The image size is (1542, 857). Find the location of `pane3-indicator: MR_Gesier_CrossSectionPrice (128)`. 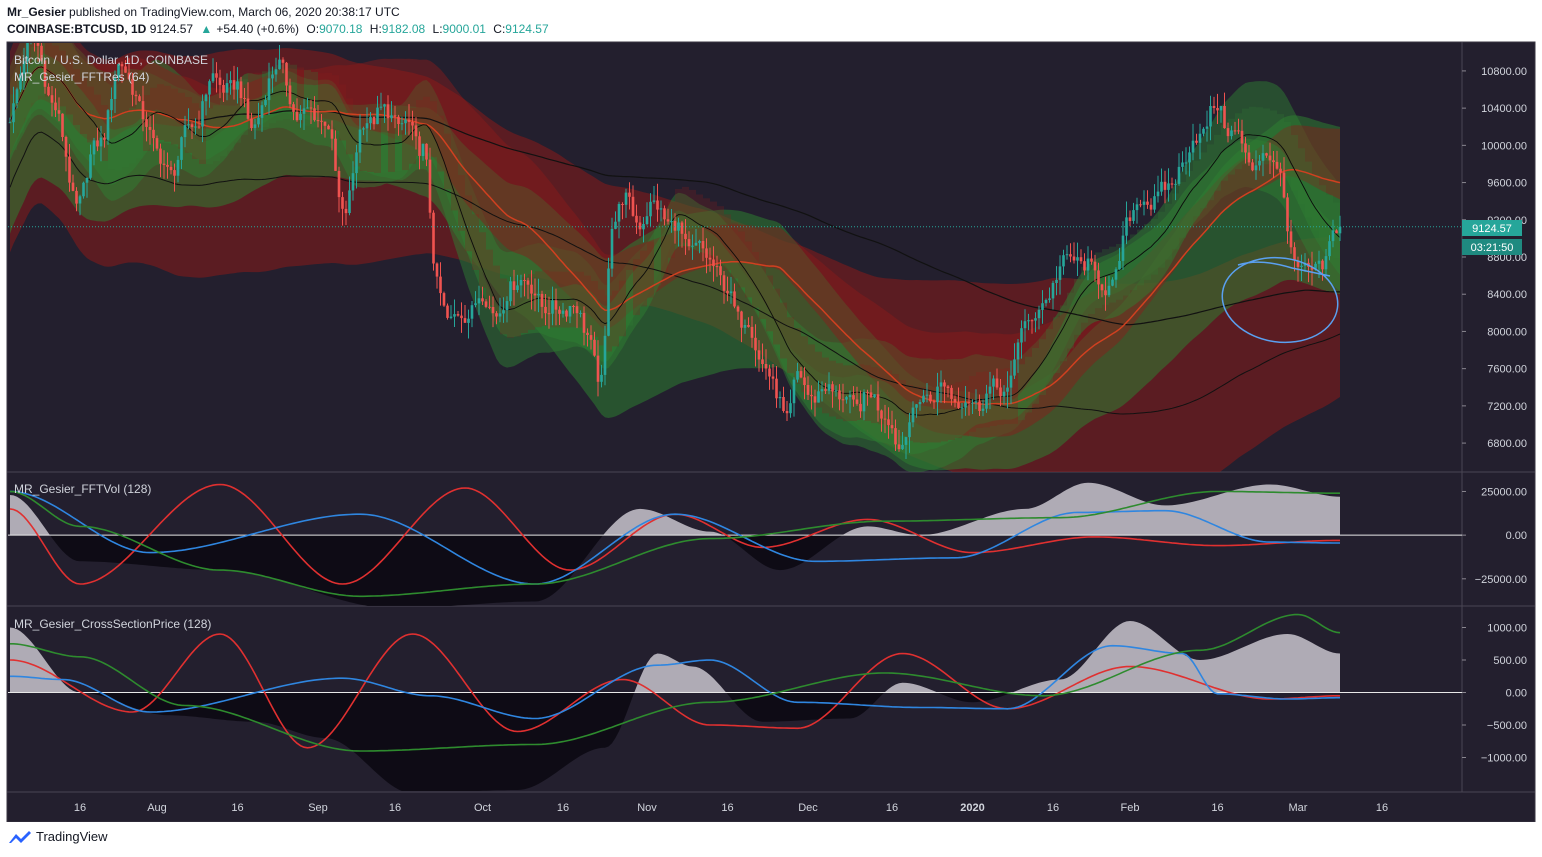

pane3-indicator: MR_Gesier_CrossSectionPrice (128) is located at coordinates (112, 624).